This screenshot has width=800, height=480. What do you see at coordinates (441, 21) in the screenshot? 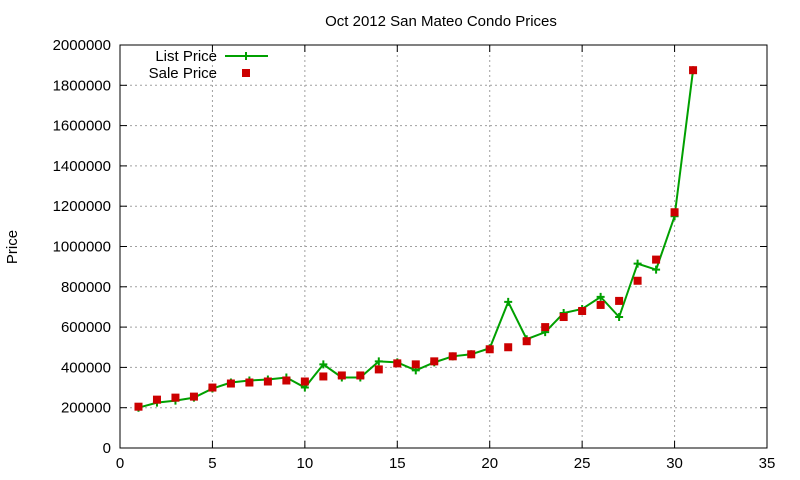
I see `chart-title: Oct 2012 San Mateo Condo Prices` at bounding box center [441, 21].